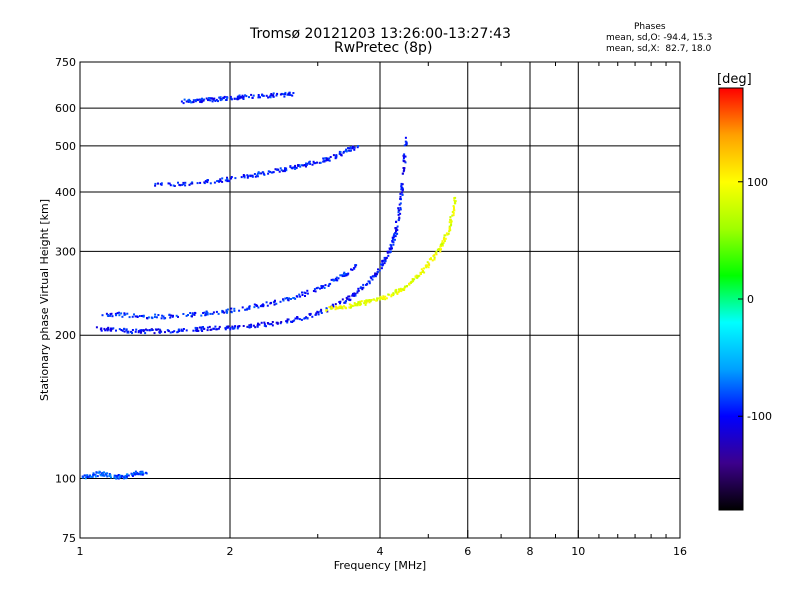 This screenshot has height=600, width=800. What do you see at coordinates (467, 551) in the screenshot?
I see `x-tick-label: 6` at bounding box center [467, 551].